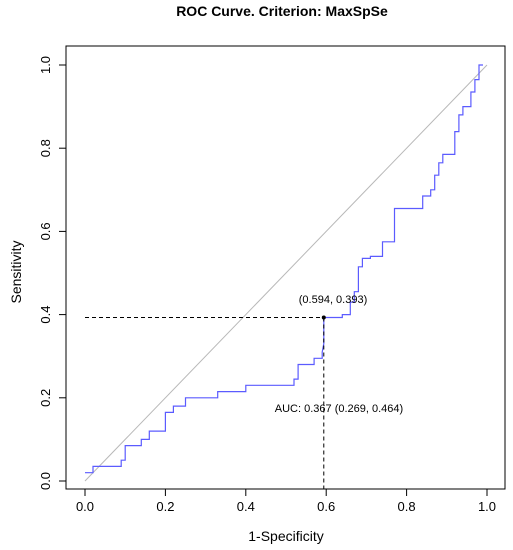  I want to click on y-tick-label: 0.4, so click(45, 315).